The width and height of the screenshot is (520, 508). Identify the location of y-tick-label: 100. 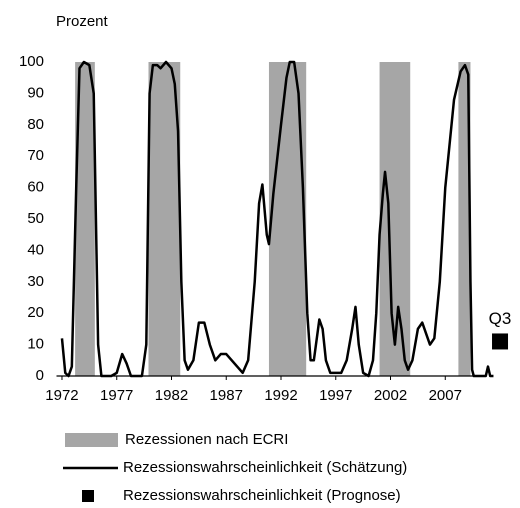
(31, 61).